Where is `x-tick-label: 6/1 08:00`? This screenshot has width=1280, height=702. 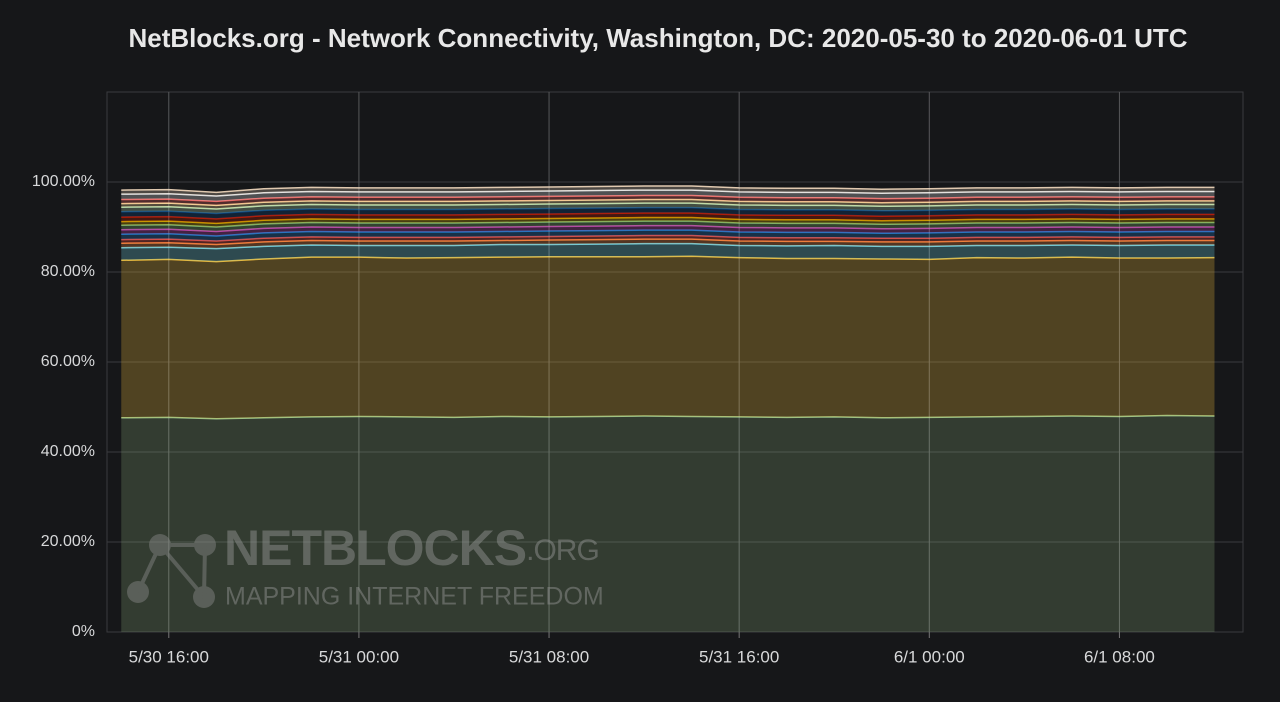
x-tick-label: 6/1 08:00 is located at coordinates (1119, 656).